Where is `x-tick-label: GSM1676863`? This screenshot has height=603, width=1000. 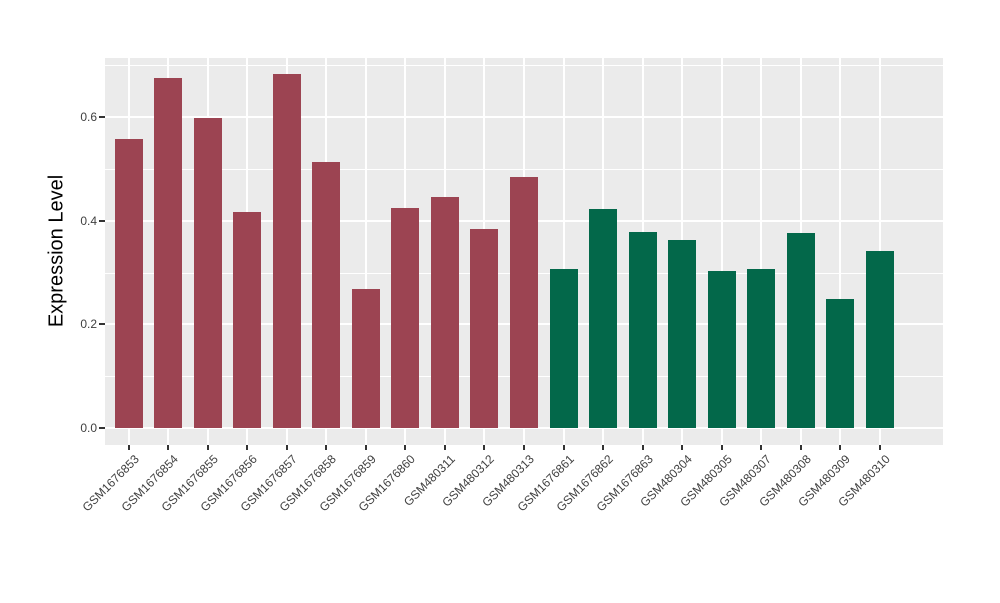 x-tick-label: GSM1676863 is located at coordinates (624, 483).